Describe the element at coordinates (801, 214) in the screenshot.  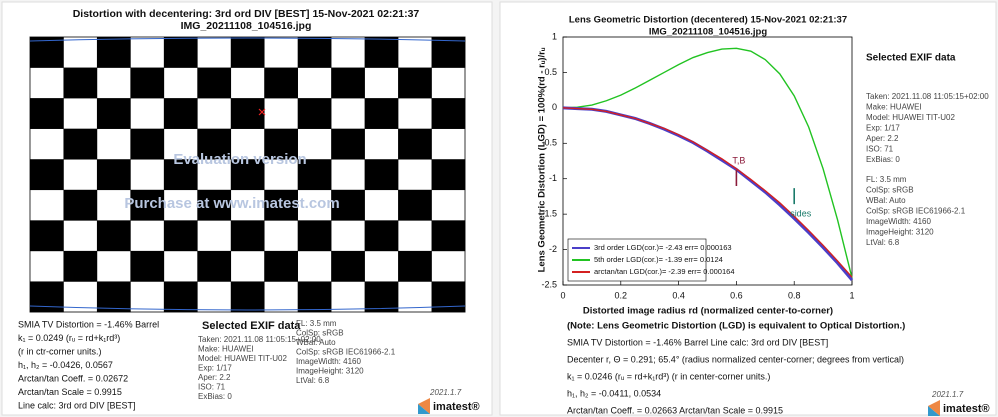
I see `annotation: sides` at that location.